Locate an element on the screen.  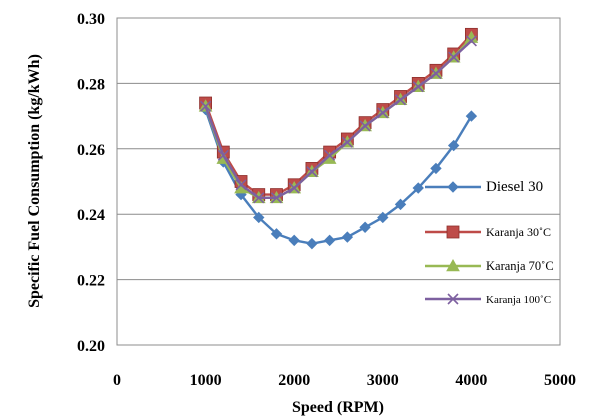
legend-item-3: Karanja 70˚C is located at coordinates (489, 265).